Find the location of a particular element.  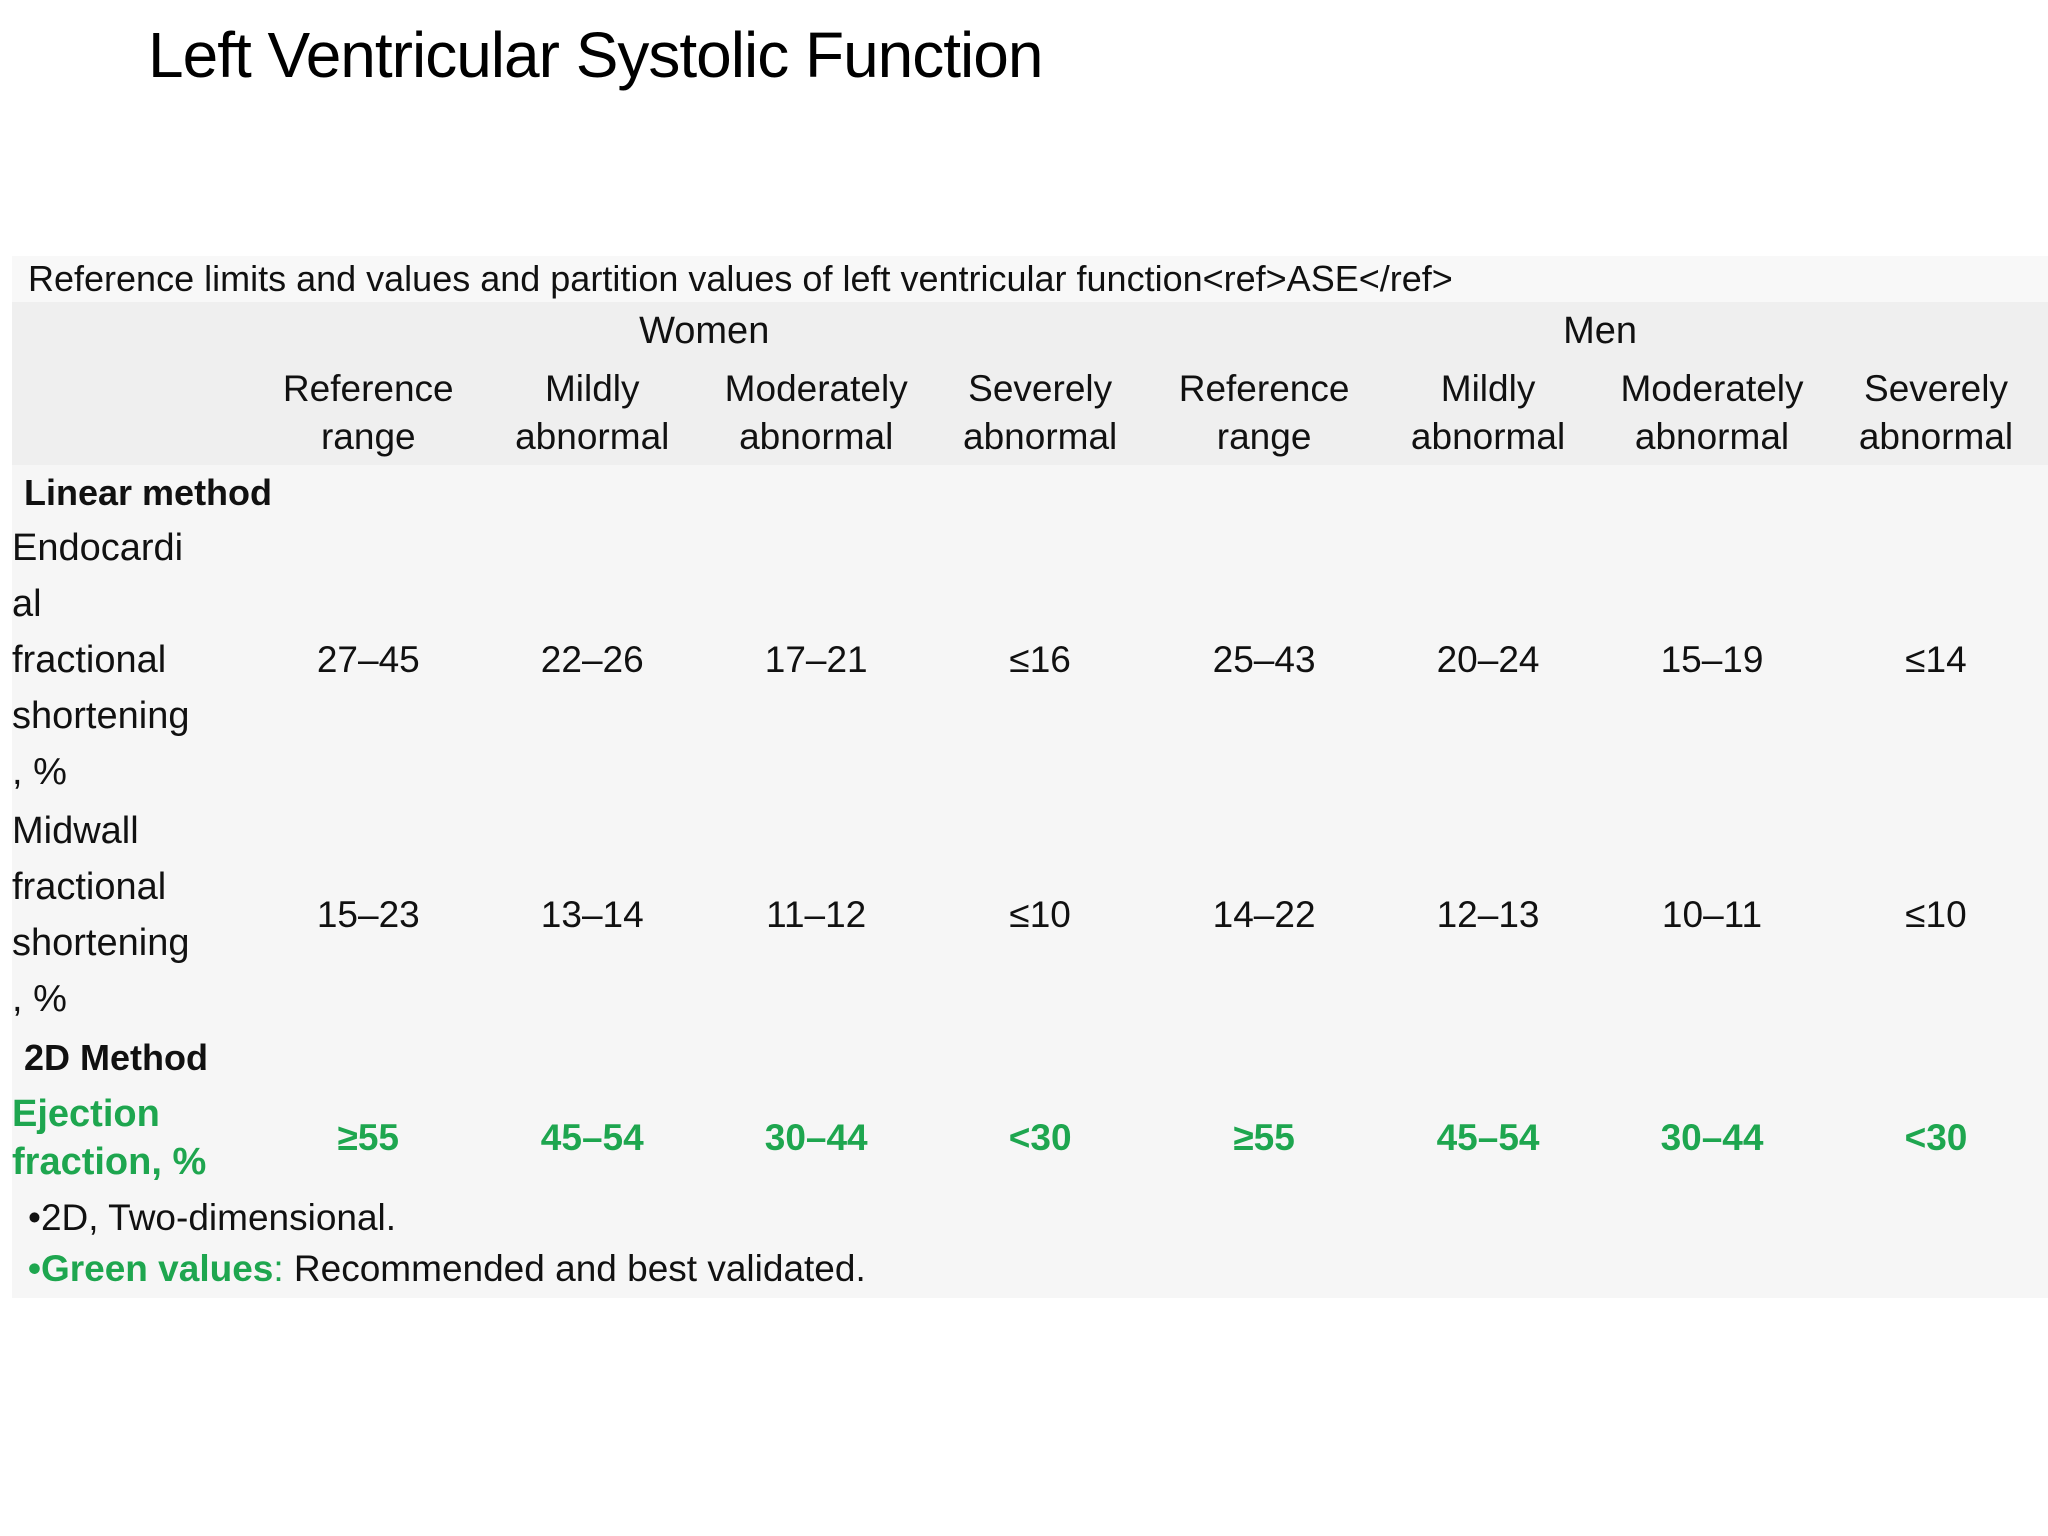

footnote-green-term: •Green values is located at coordinates (151, 1268).